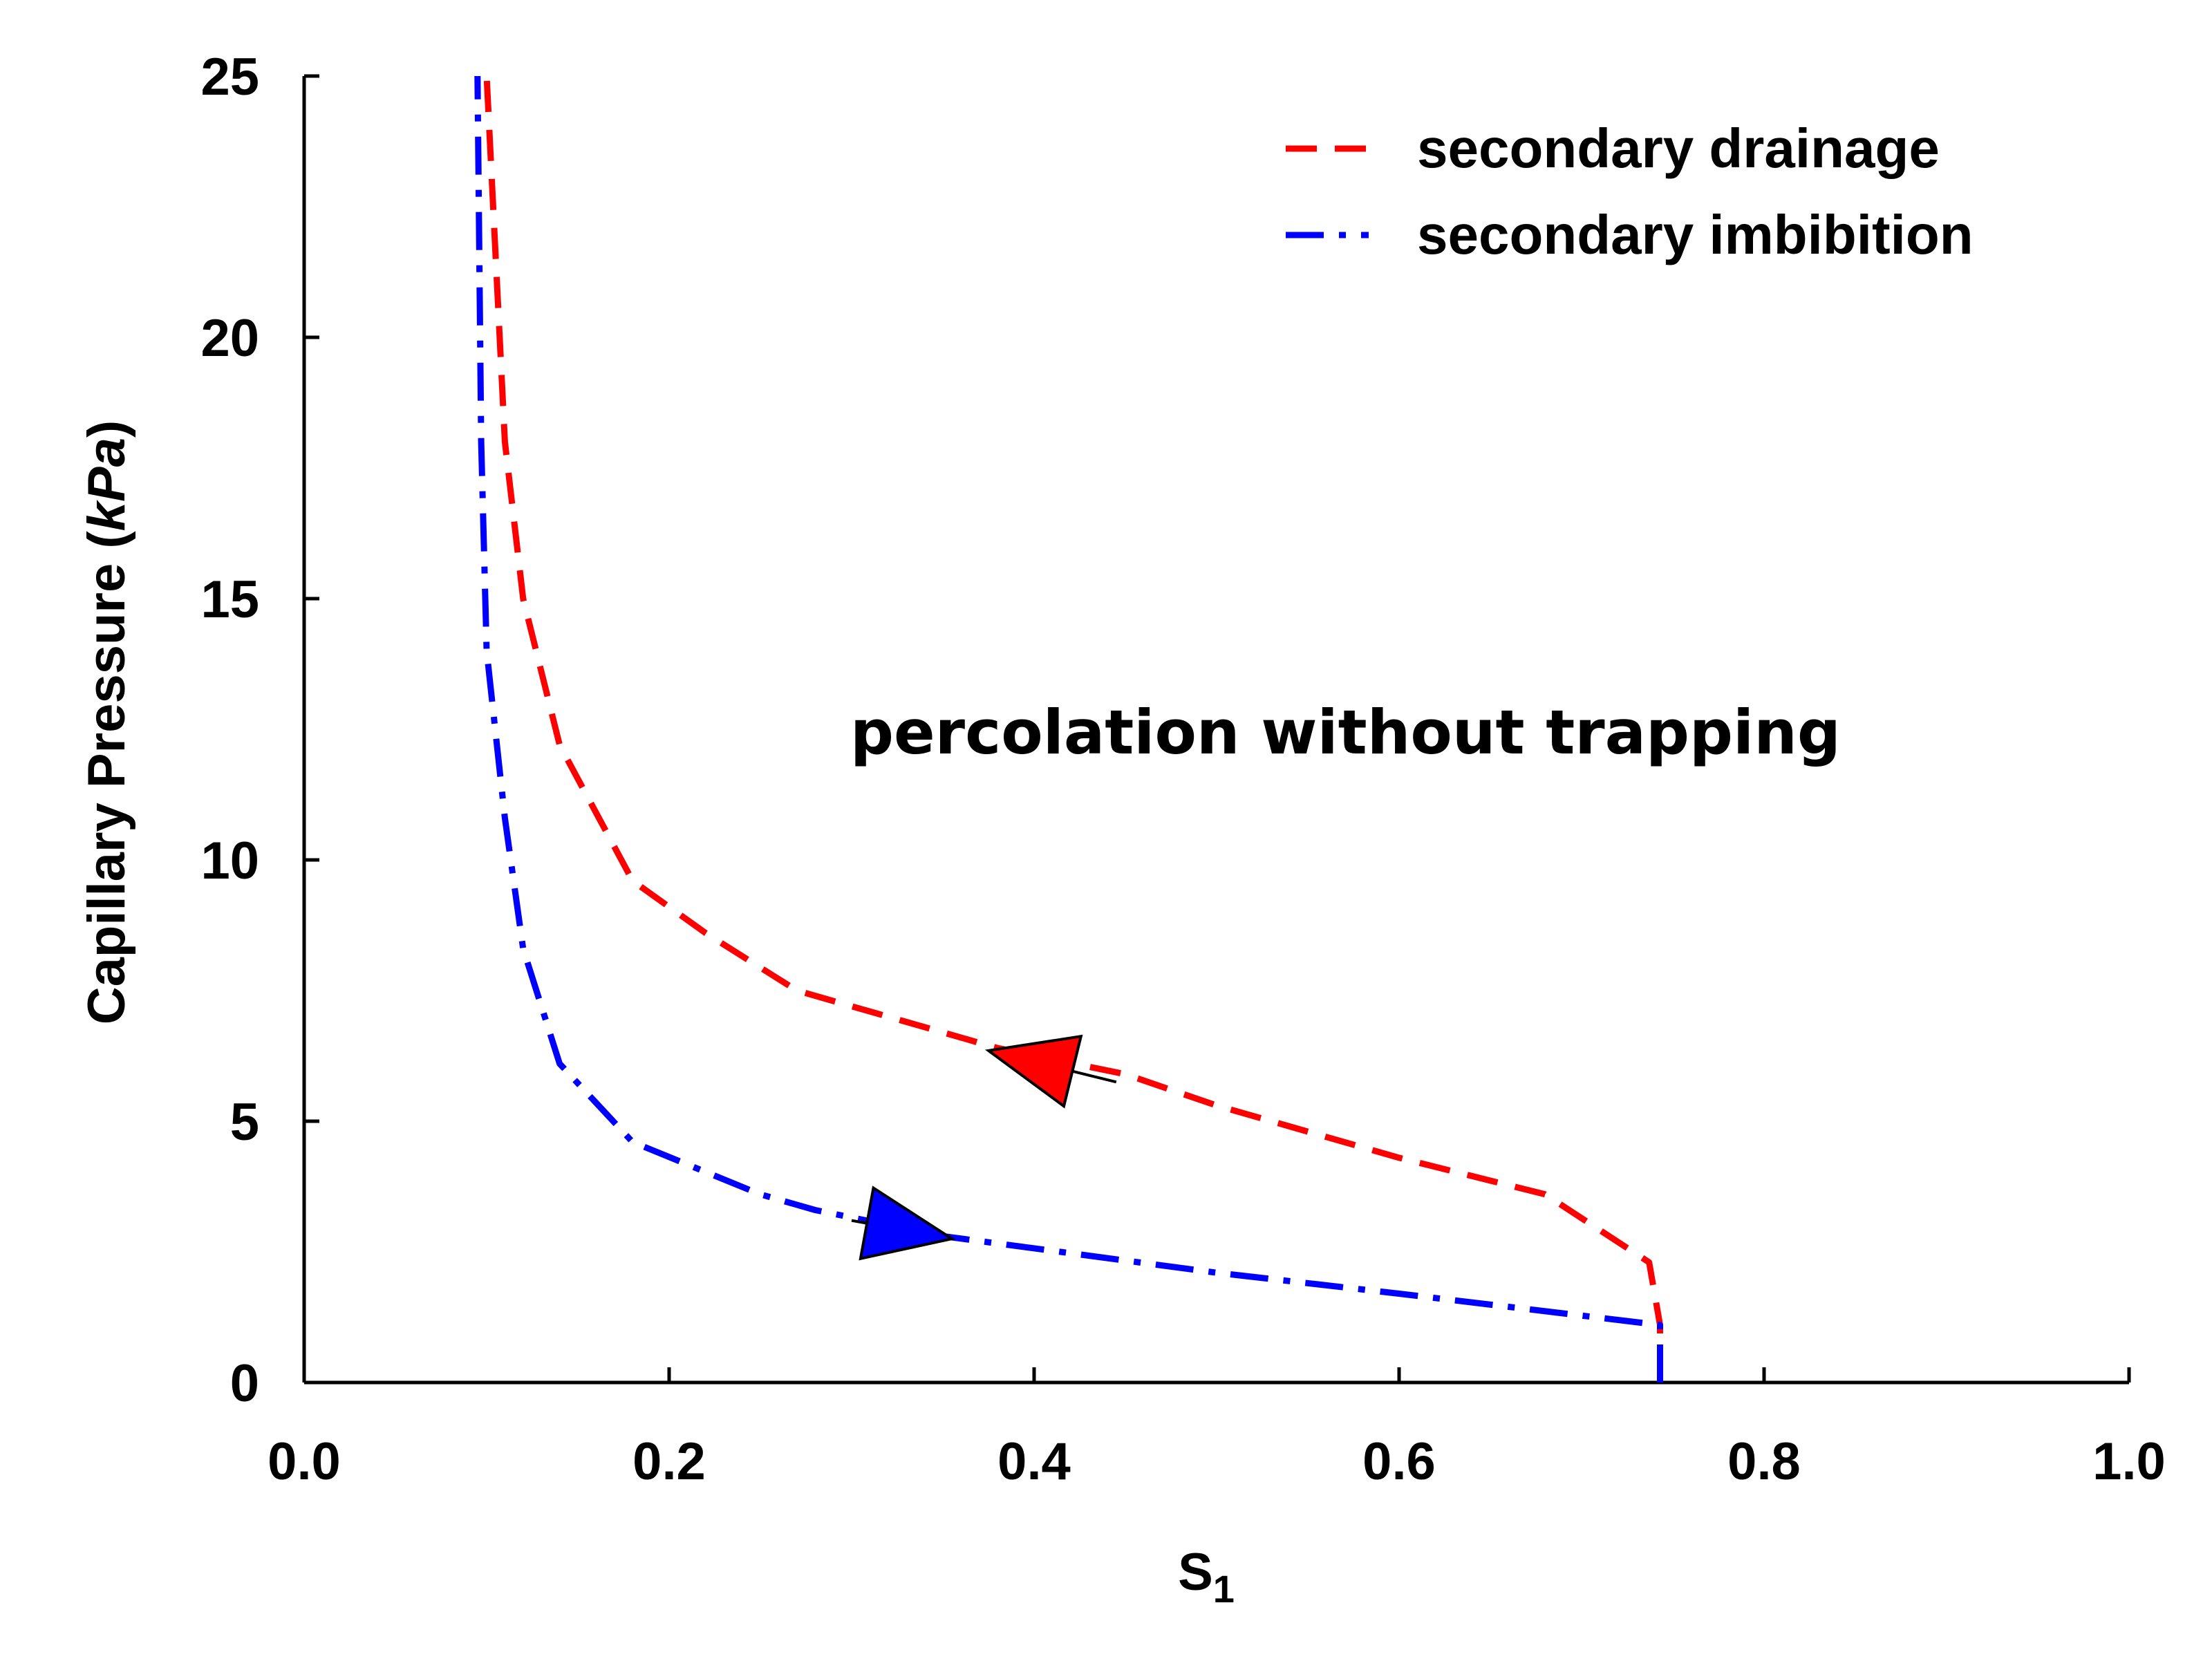 The image size is (2212, 1659). What do you see at coordinates (245, 1384) in the screenshot?
I see `y-tick-label: 0` at bounding box center [245, 1384].